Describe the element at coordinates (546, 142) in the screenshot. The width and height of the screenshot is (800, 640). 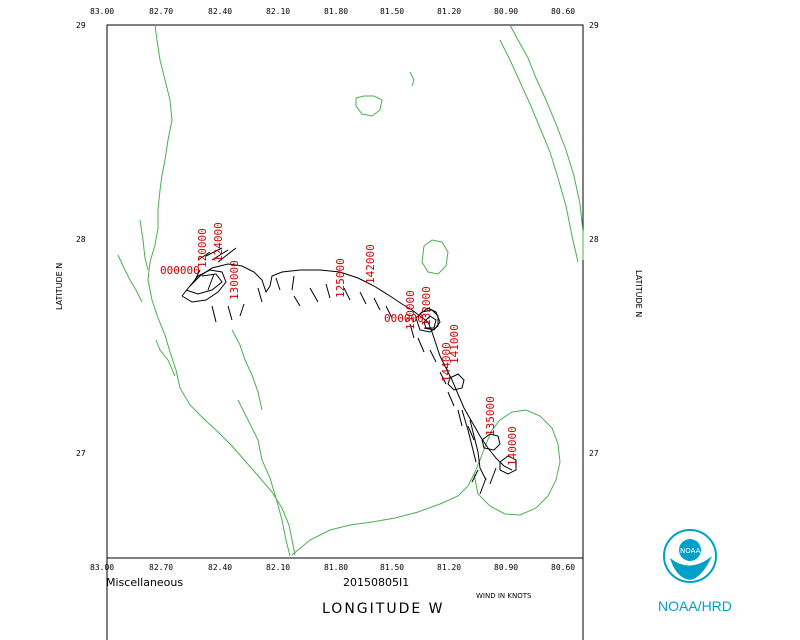
I see `east-coast-line` at that location.